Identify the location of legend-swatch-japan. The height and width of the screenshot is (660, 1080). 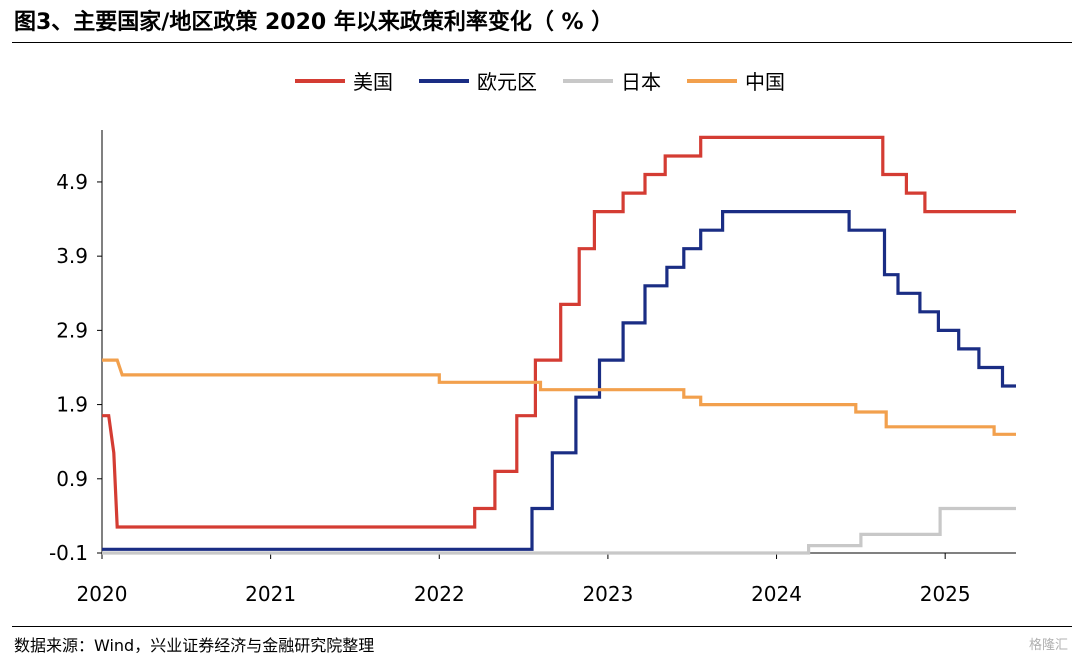
(588, 80).